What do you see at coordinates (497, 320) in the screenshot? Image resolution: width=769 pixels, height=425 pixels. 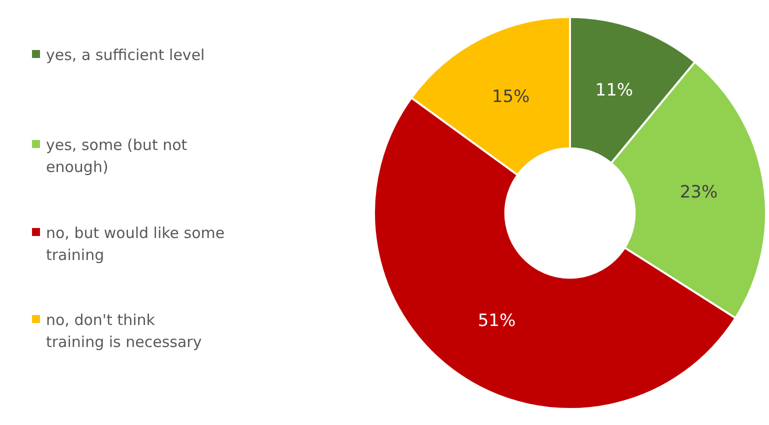 I see `data-label: 51%` at bounding box center [497, 320].